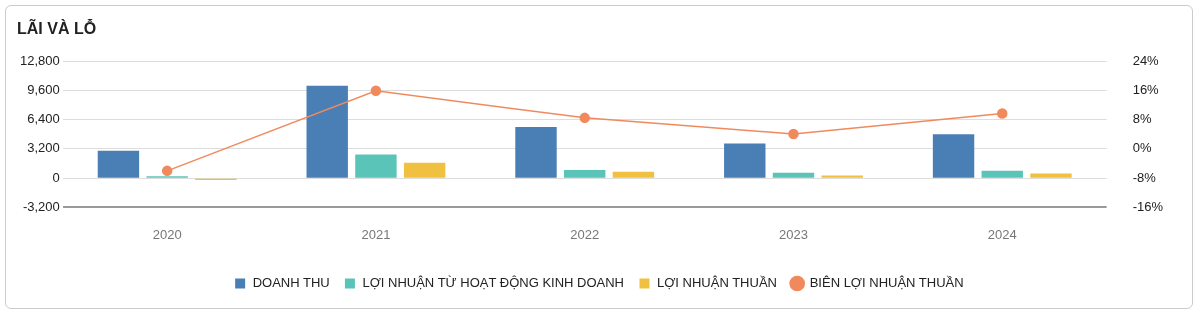 This screenshot has width=1200, height=314. What do you see at coordinates (291, 283) in the screenshot?
I see `legend-label: DOANH THU` at bounding box center [291, 283].